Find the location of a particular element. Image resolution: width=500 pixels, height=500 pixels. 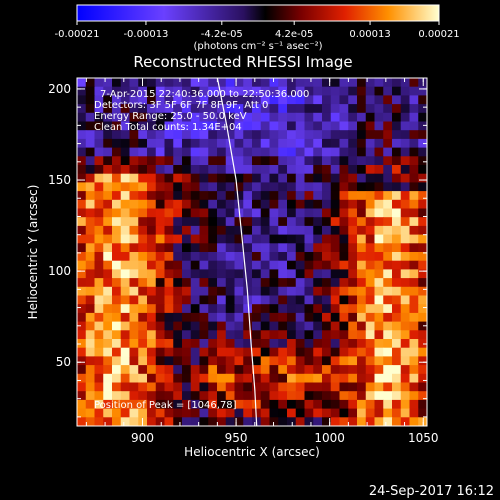

annotation-detectors: Detectors: 3F 5F 6F 7F 8F 9F, Att 0 is located at coordinates (181, 105).